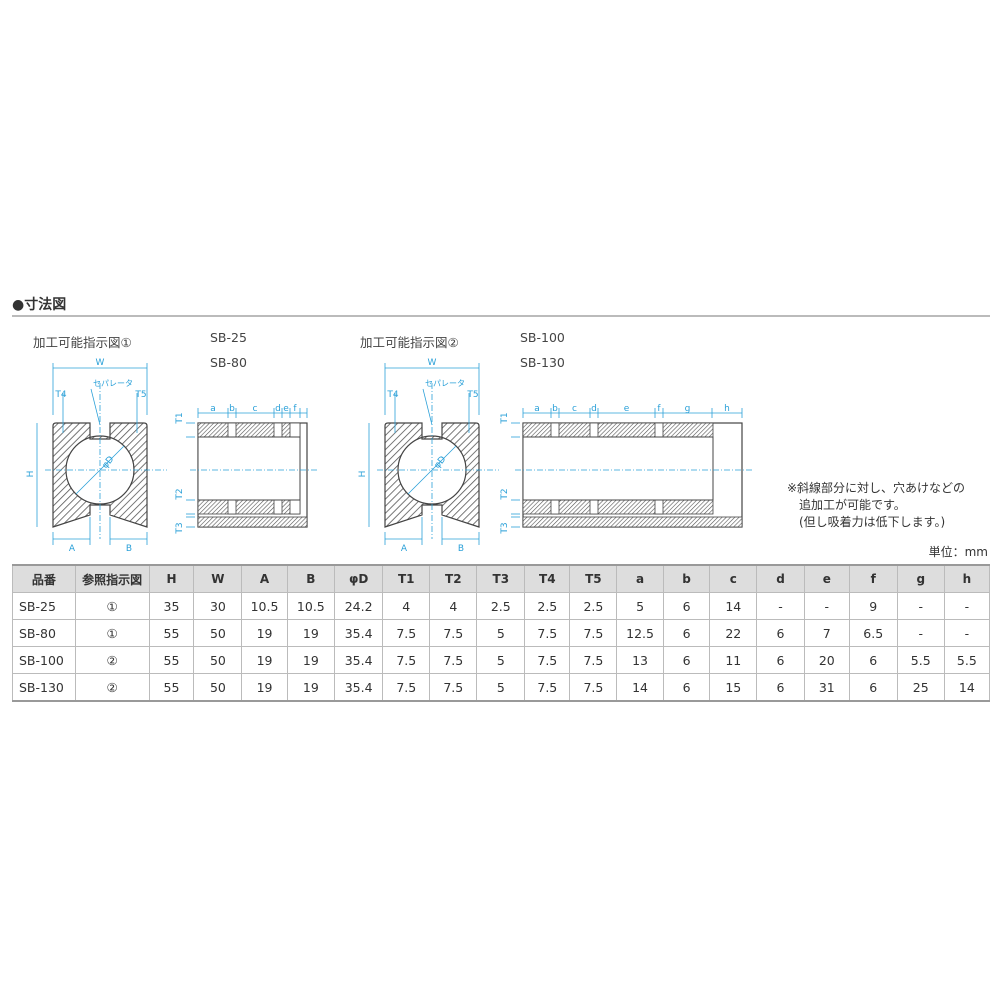  I want to click on diagram2-title: 加工可能指示図②, so click(409, 342).